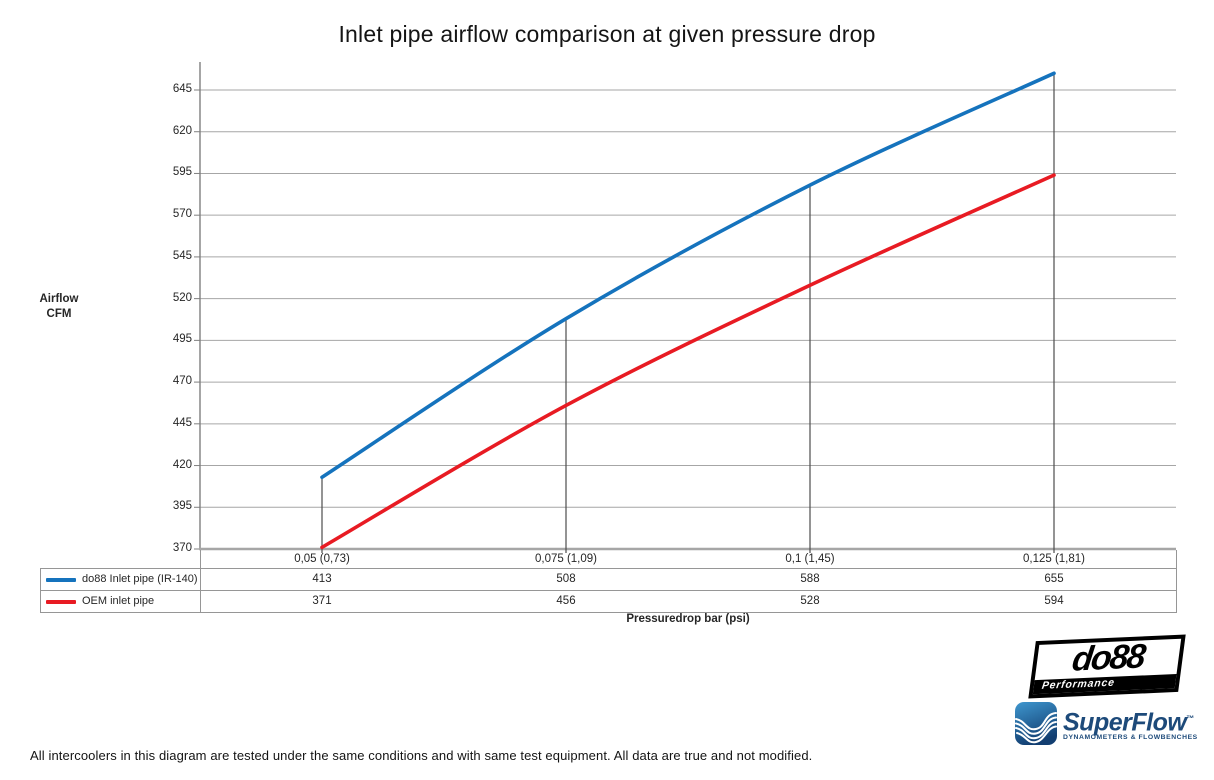 The width and height of the screenshot is (1214, 780). I want to click on y-tick-label: 645, so click(182, 89).